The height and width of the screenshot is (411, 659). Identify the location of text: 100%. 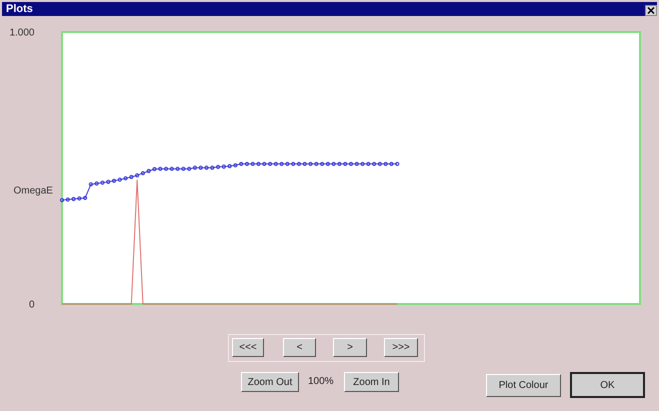
(321, 381).